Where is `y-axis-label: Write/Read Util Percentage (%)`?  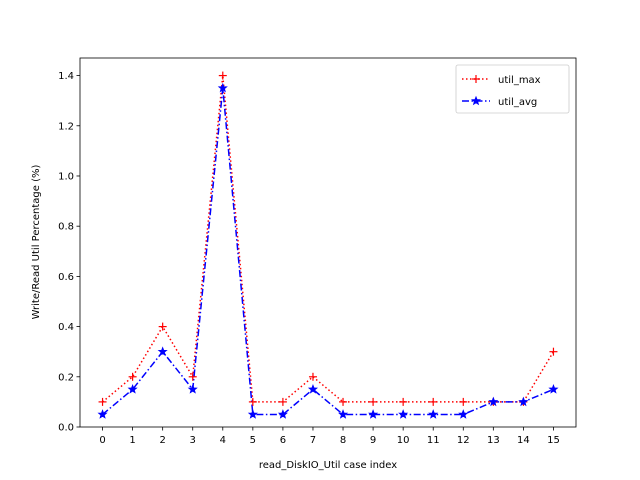 y-axis-label: Write/Read Util Percentage (%) is located at coordinates (36, 242).